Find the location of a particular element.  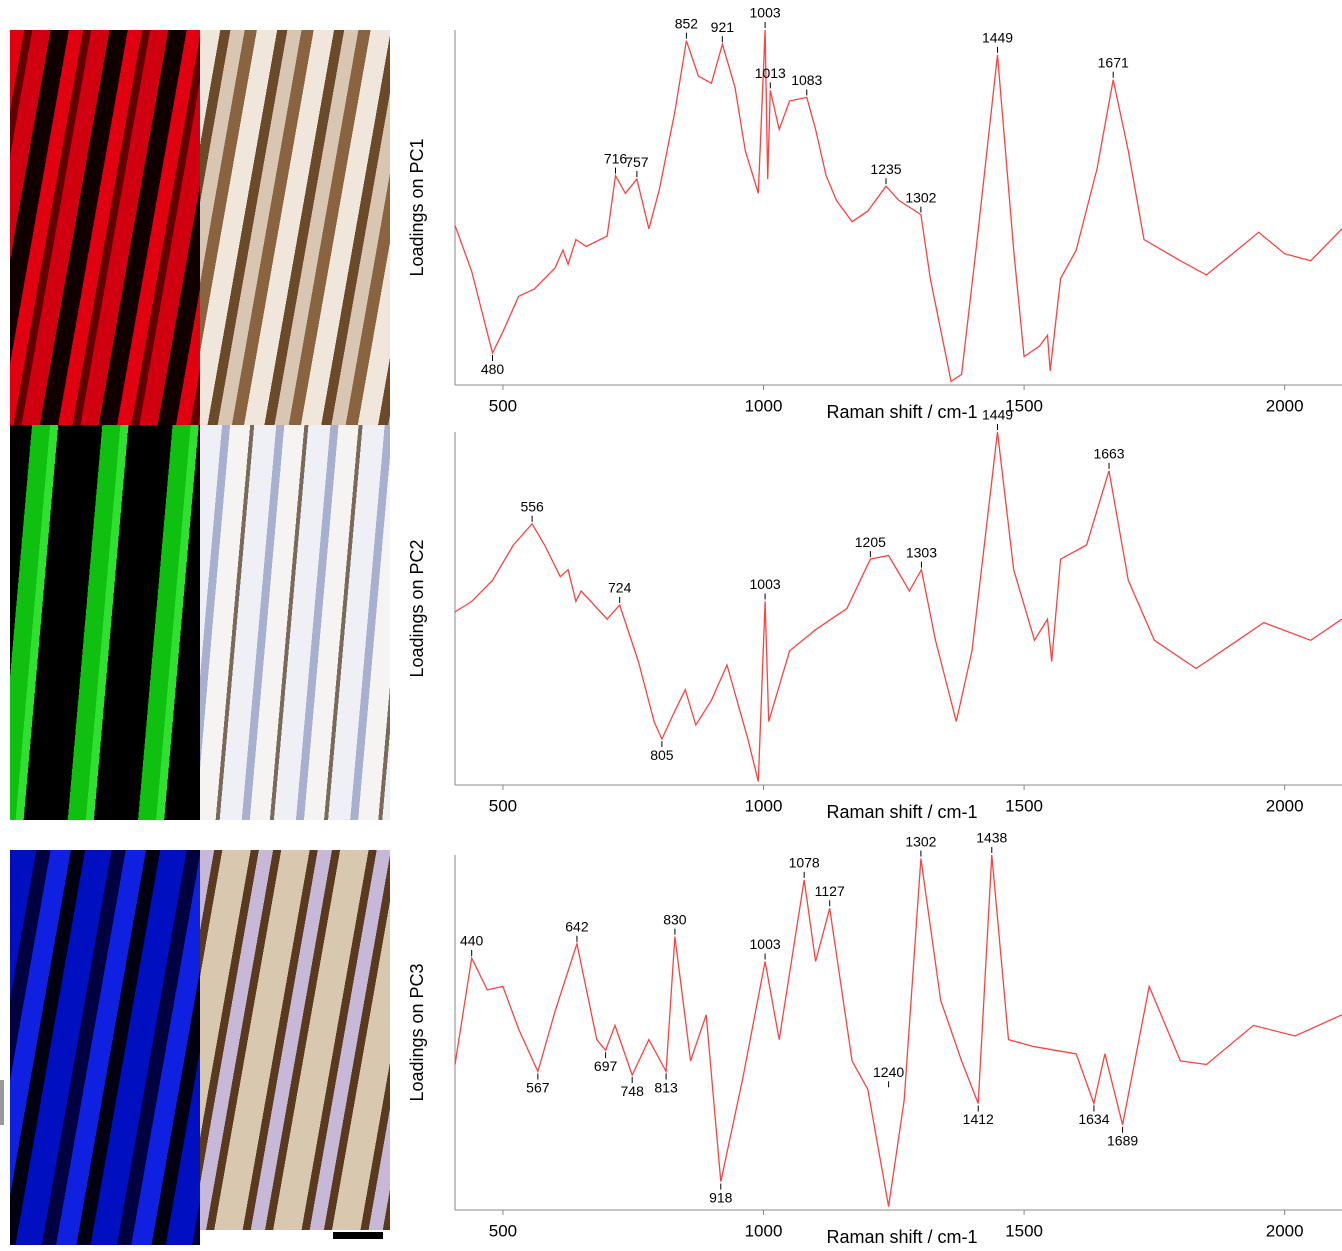

peak-label: 480 is located at coordinates (493, 369).